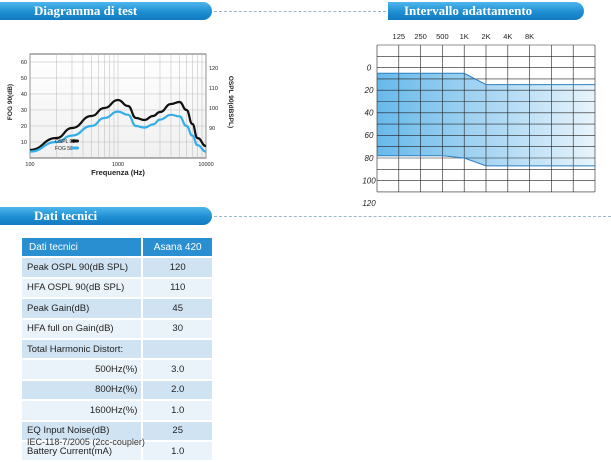  I want to click on row-label: Total Harmonic Distort:, so click(83, 349).